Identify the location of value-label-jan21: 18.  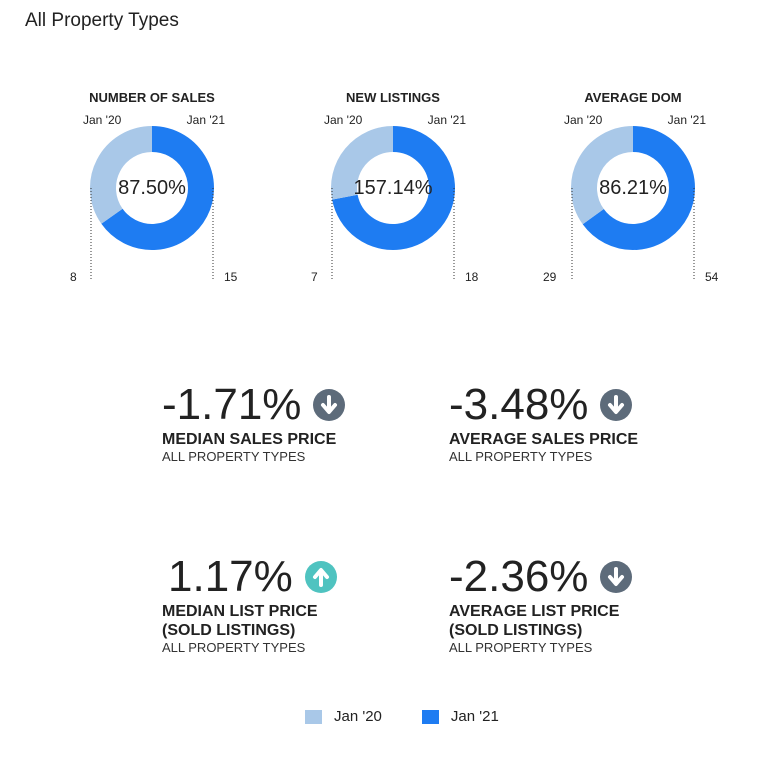
(472, 277).